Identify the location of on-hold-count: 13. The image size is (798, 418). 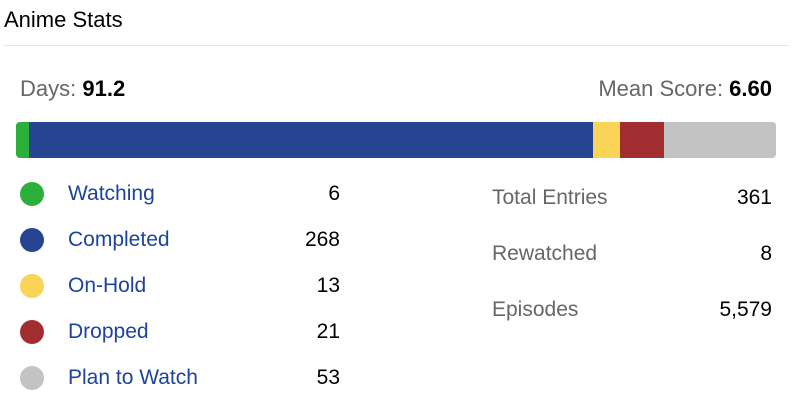
(328, 285).